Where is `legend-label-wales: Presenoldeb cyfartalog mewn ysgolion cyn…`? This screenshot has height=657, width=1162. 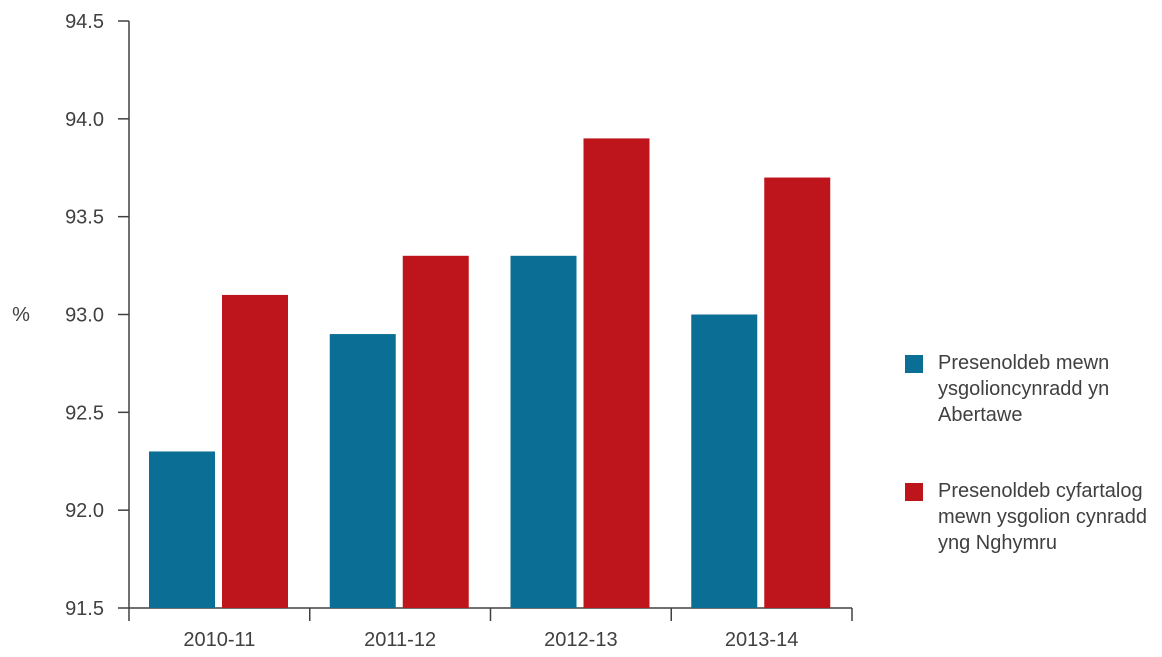
legend-label-wales: Presenoldeb cyfartalog mewn ysgolion cyn… is located at coordinates (1042, 517).